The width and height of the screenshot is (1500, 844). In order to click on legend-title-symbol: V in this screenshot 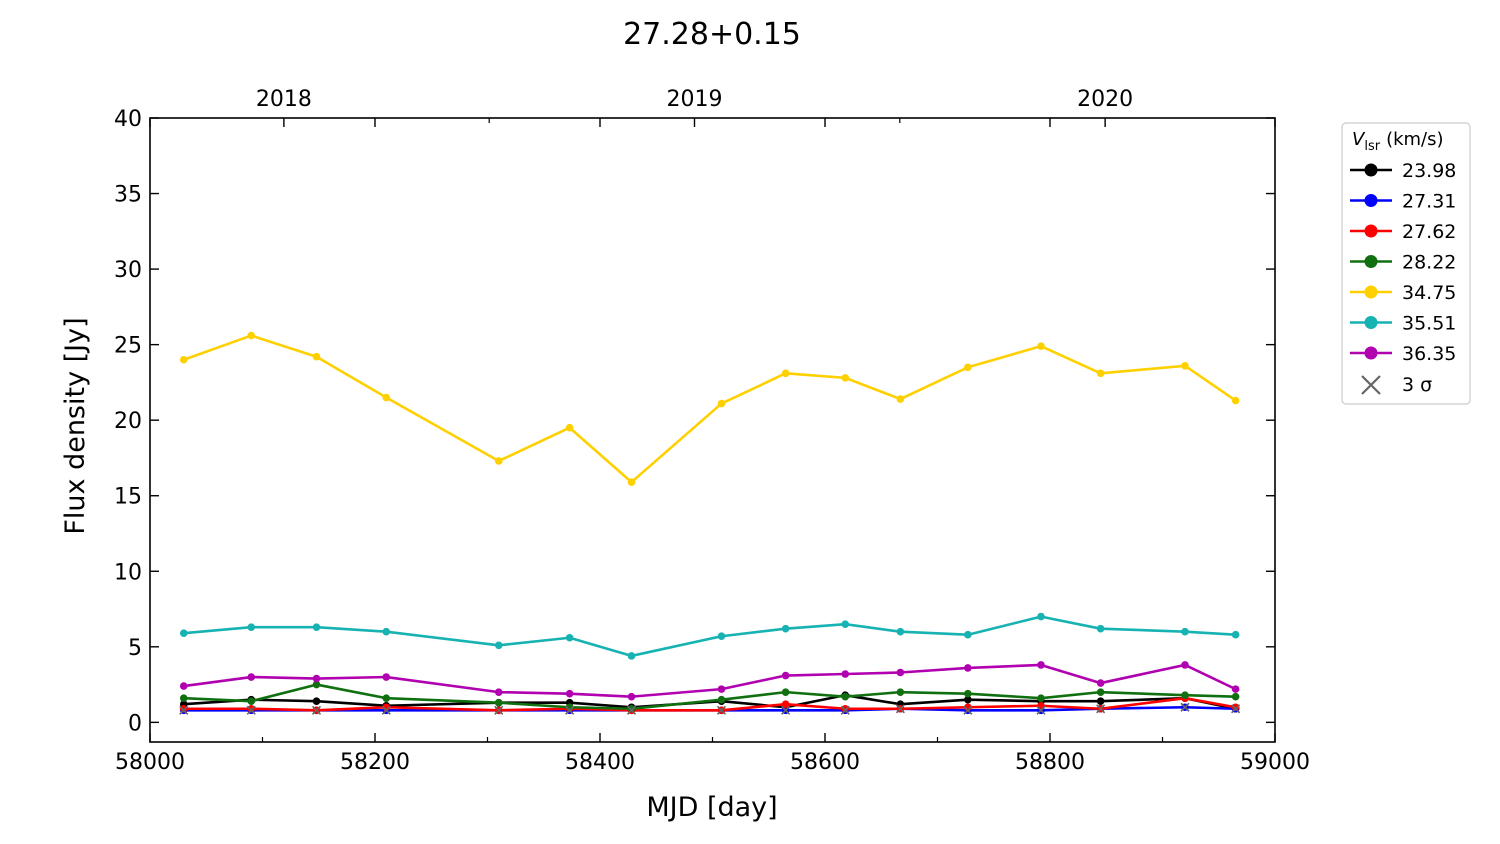, I will do `click(1359, 139)`.